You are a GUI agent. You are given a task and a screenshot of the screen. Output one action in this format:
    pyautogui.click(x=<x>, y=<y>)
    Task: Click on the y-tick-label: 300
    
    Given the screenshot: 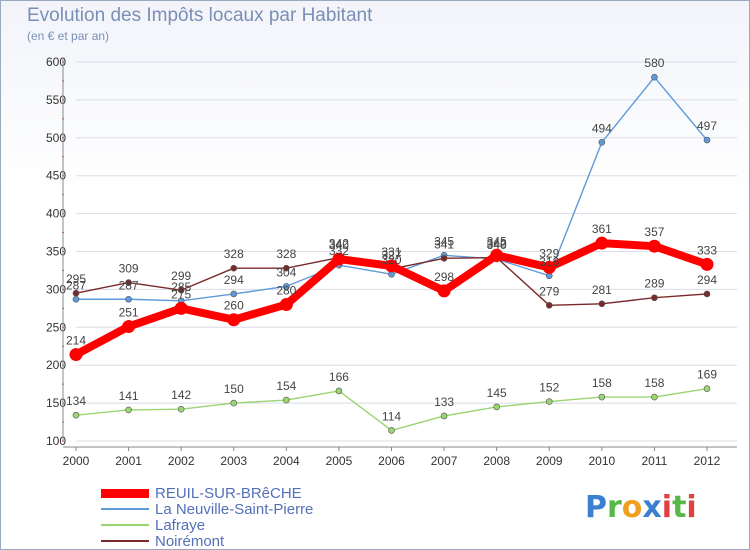 What is the action you would take?
    pyautogui.click(x=56, y=289)
    